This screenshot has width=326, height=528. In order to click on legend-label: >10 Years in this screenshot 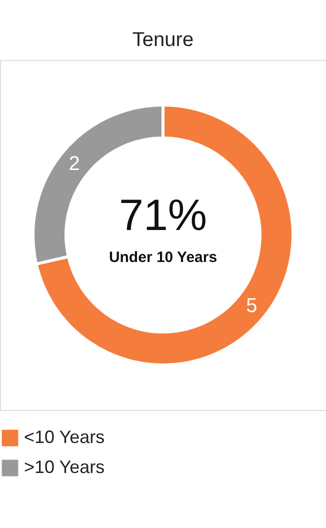, I will do `click(64, 467)`.